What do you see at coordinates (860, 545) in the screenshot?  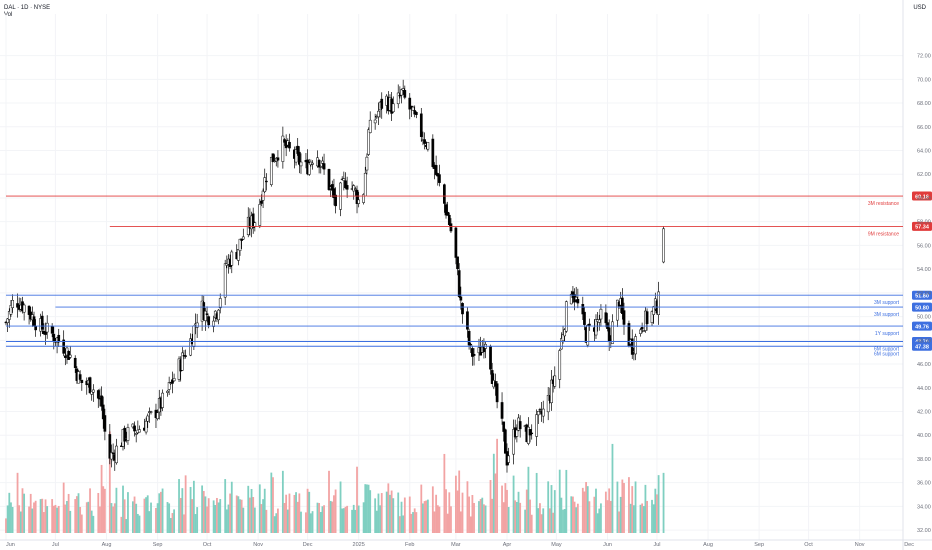 I see `x-tick-label: Nov` at bounding box center [860, 545].